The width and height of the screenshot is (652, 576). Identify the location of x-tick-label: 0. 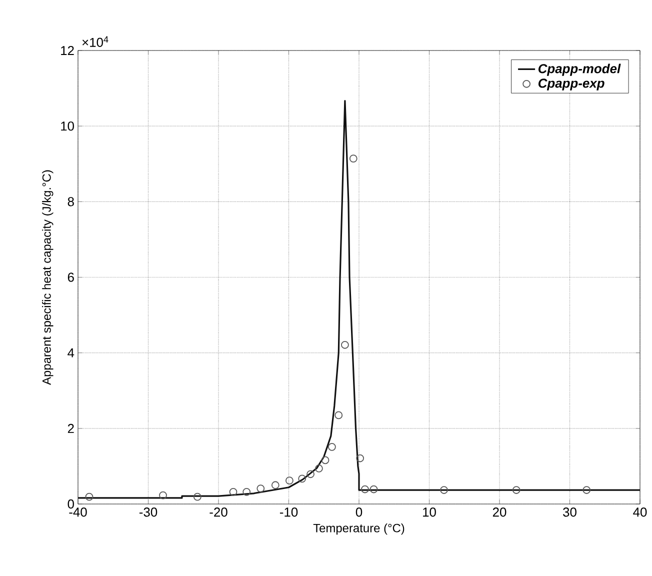
(359, 512).